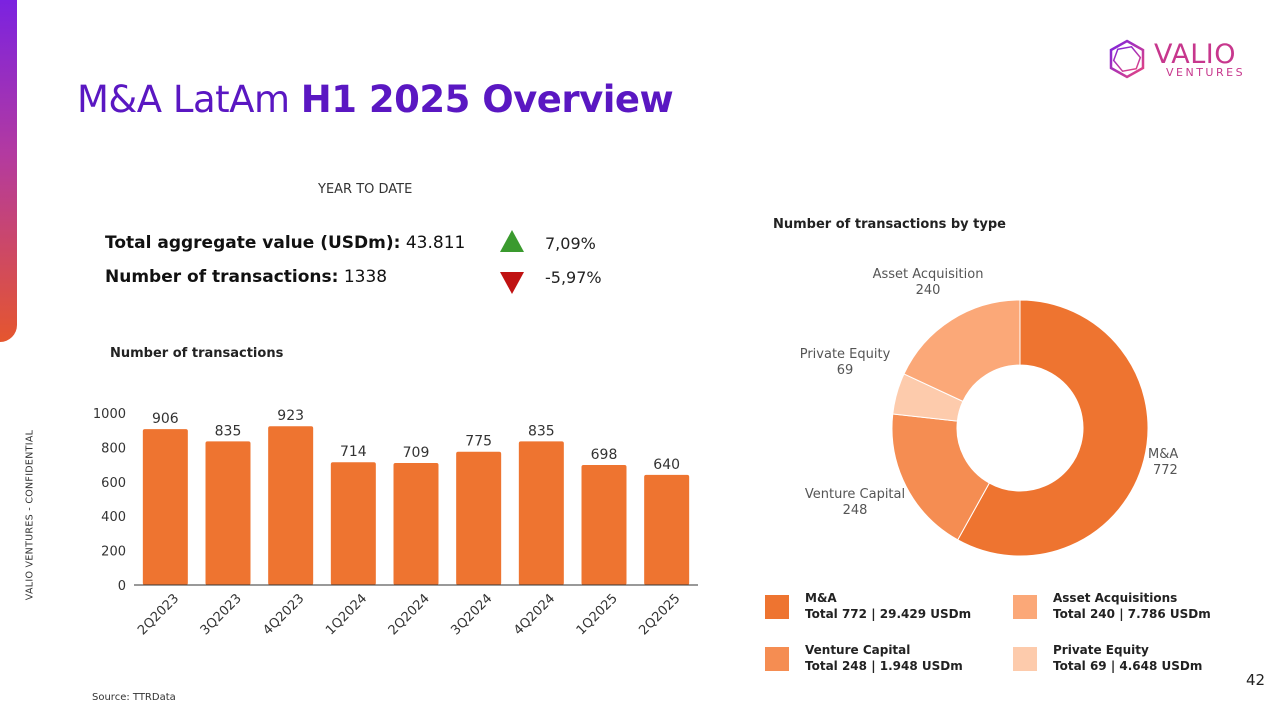 This screenshot has width=1280, height=720. What do you see at coordinates (1206, 72) in the screenshot?
I see `logo-subtitle: VENTURES` at bounding box center [1206, 72].